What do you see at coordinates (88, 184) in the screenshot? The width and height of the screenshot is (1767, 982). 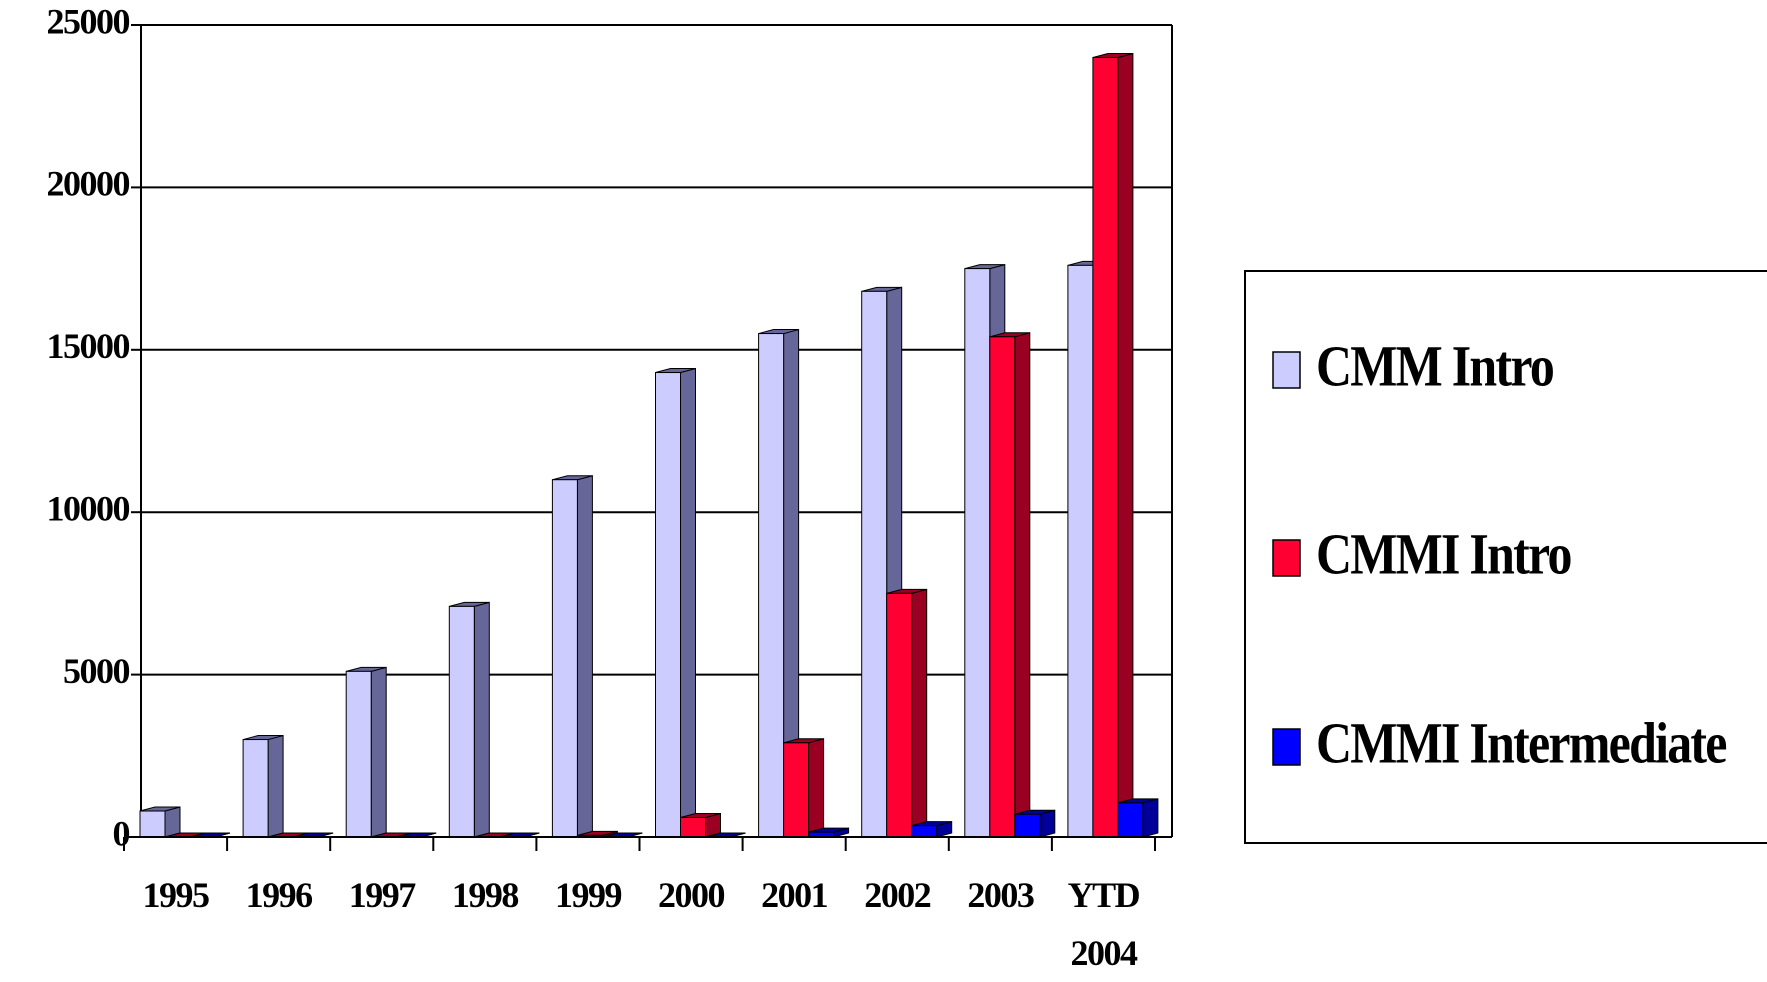 I see `y-tick-label: 20000` at bounding box center [88, 184].